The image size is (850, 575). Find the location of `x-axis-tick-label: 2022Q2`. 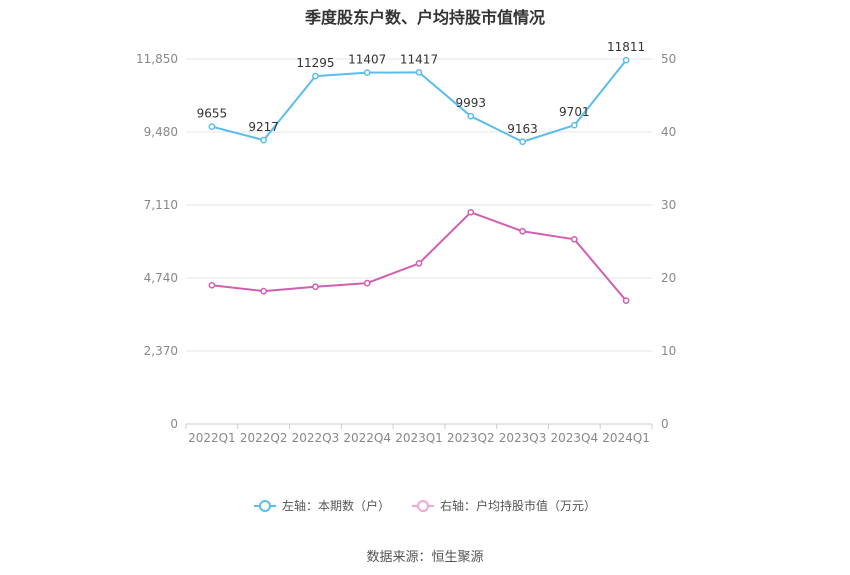

x-axis-tick-label: 2022Q2 is located at coordinates (264, 438).